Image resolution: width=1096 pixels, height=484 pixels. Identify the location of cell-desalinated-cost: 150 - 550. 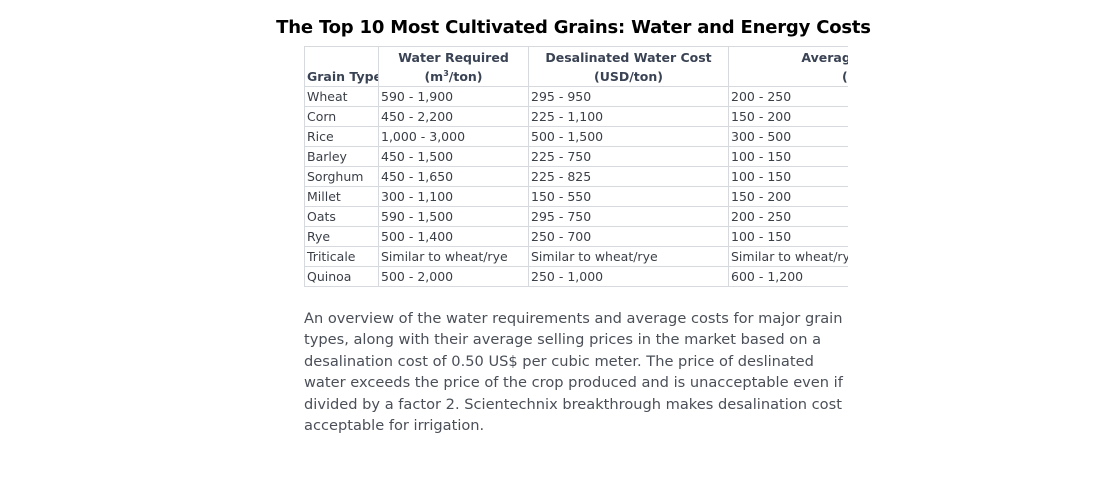
(628, 196).